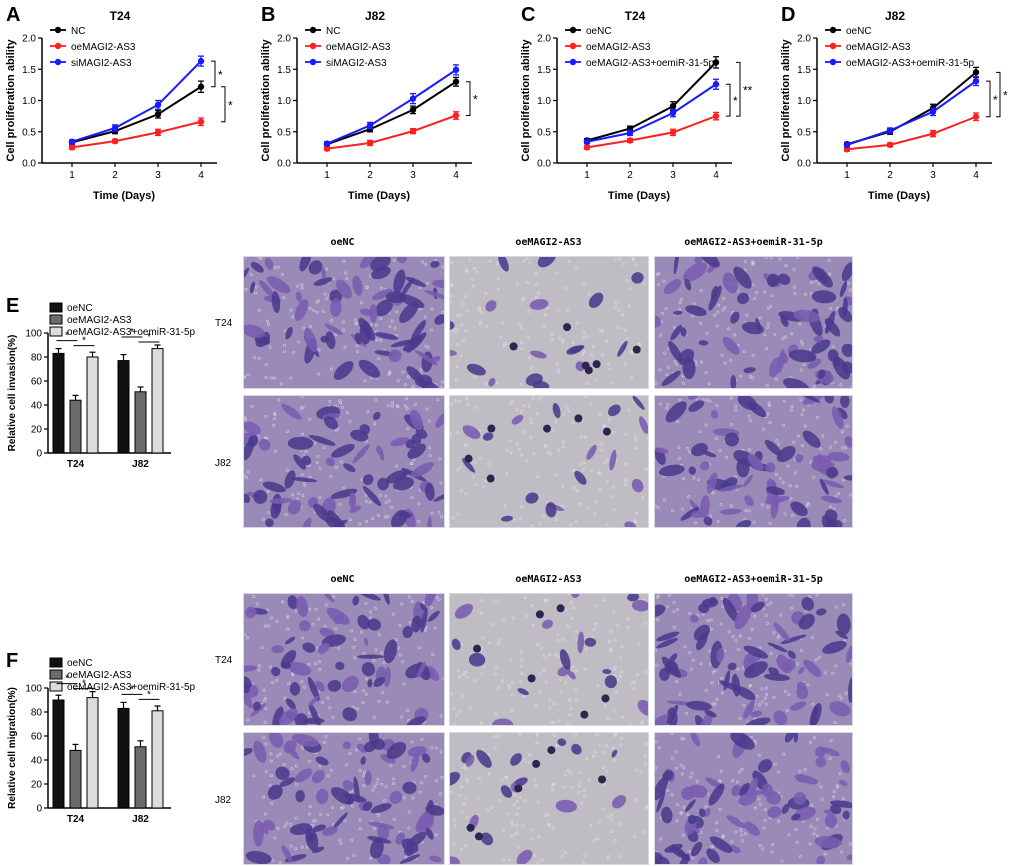 The height and width of the screenshot is (867, 1020). Describe the element at coordinates (131, 687) in the screenshot. I see `legend-label: oeMAGI2-AS3+oemiR-31-5p` at that location.